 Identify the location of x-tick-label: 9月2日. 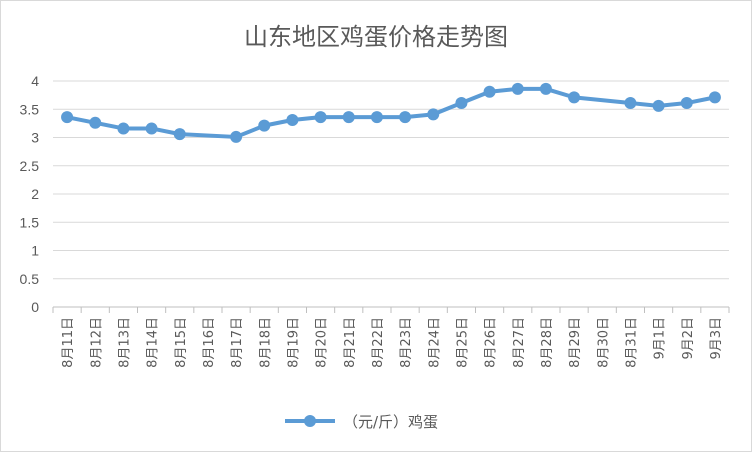
(688, 338).